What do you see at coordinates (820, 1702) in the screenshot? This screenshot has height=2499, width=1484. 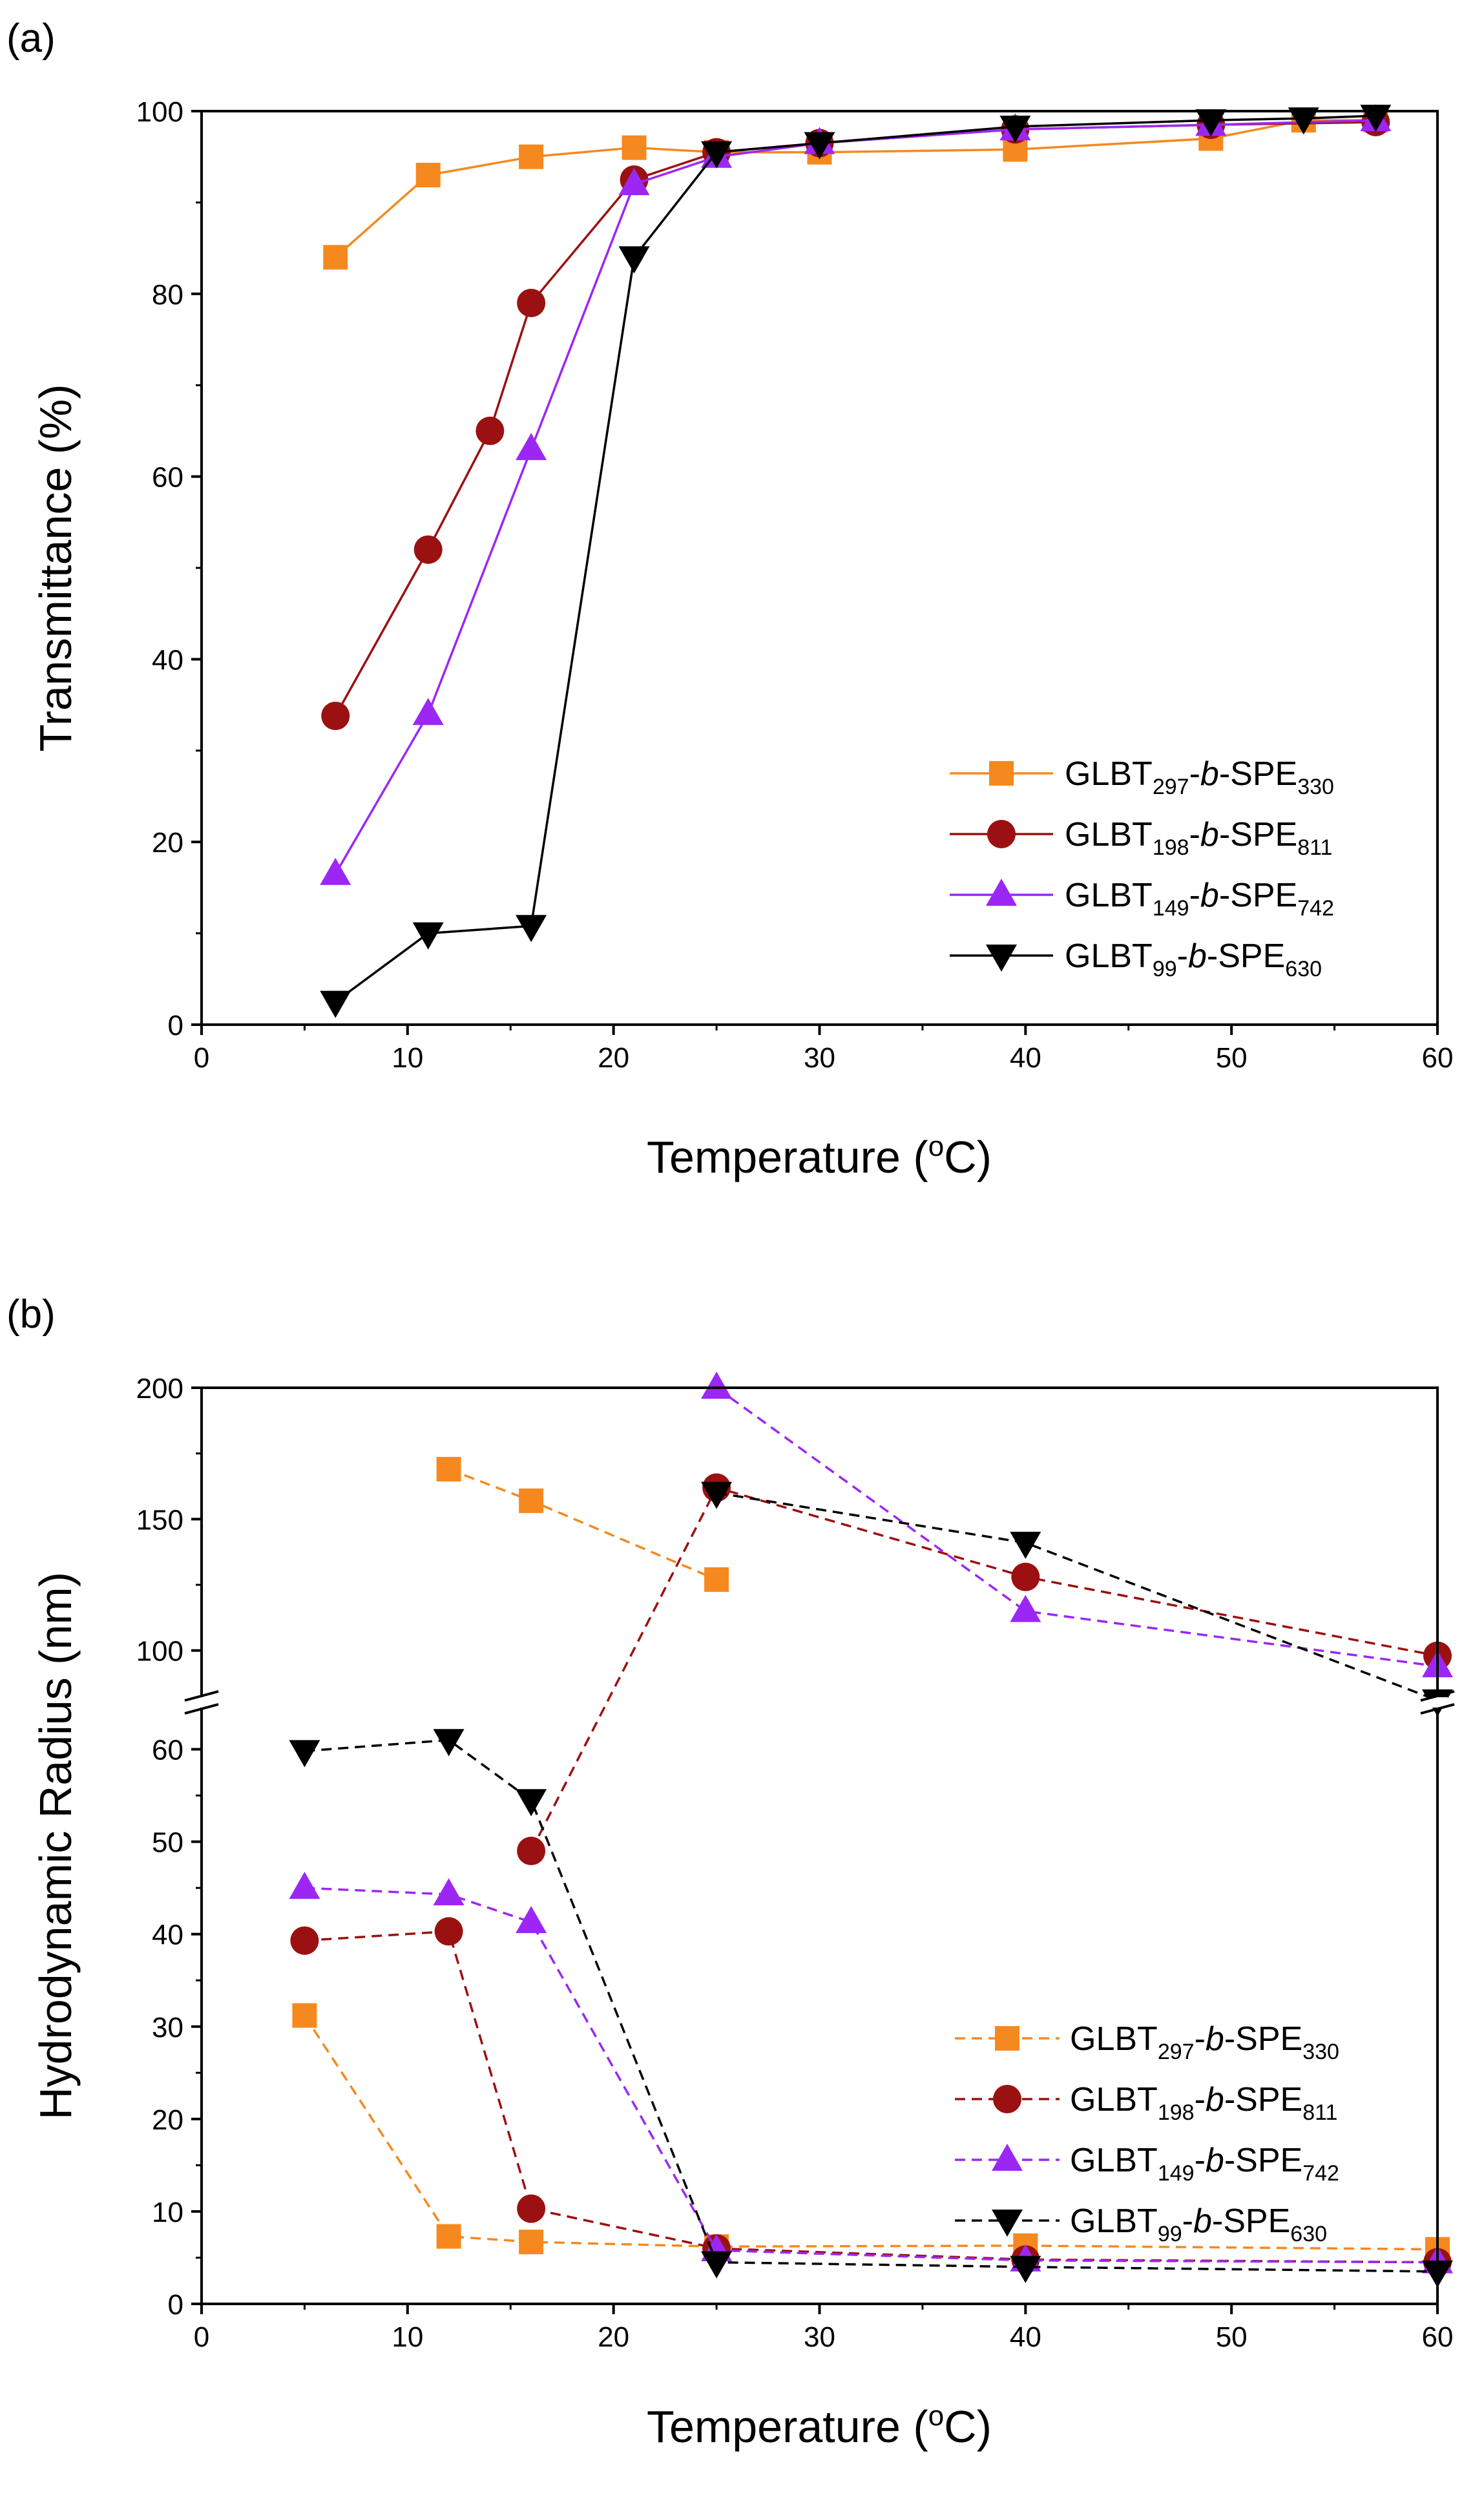 I see `axis-break-marks` at bounding box center [820, 1702].